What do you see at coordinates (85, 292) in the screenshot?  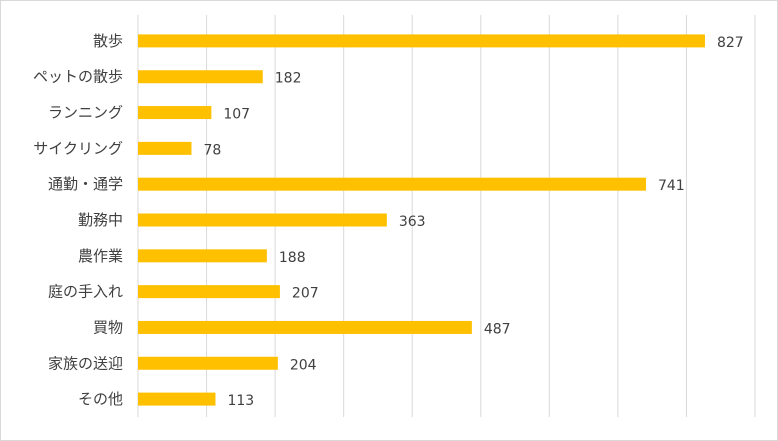 I see `category-label: 庭の手入れ` at bounding box center [85, 292].